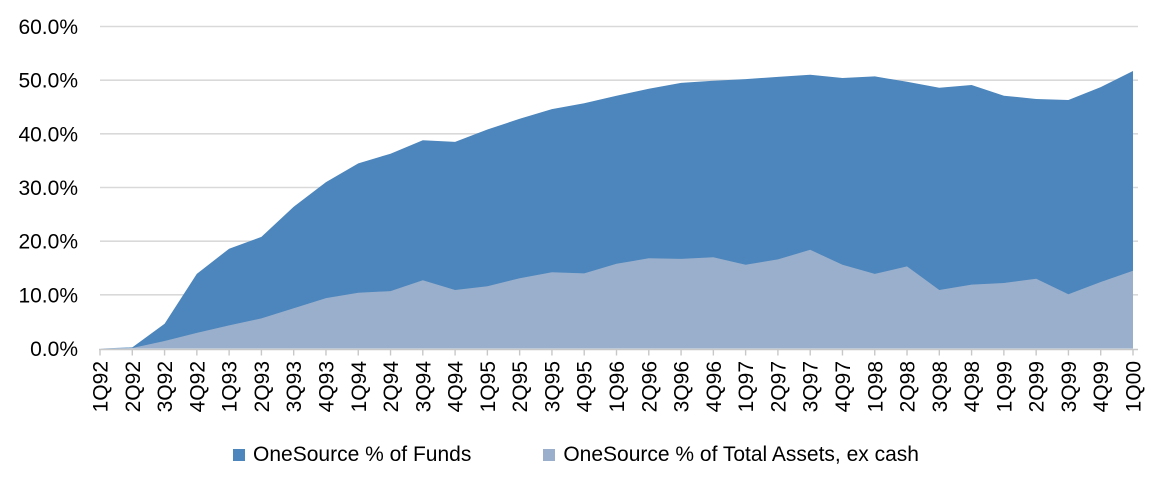 The image size is (1152, 496). Describe the element at coordinates (1037, 386) in the screenshot. I see `x-tick-label: 2Q99` at that location.